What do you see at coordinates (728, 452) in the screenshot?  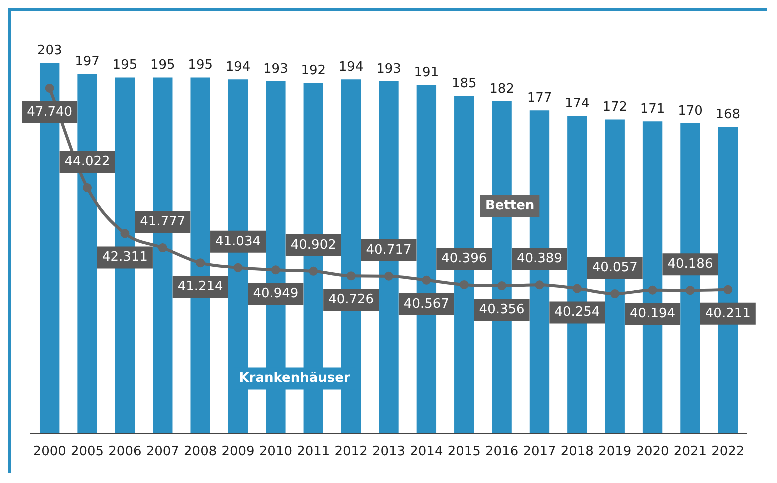 I see `x-tick-label: 2022` at bounding box center [728, 452].